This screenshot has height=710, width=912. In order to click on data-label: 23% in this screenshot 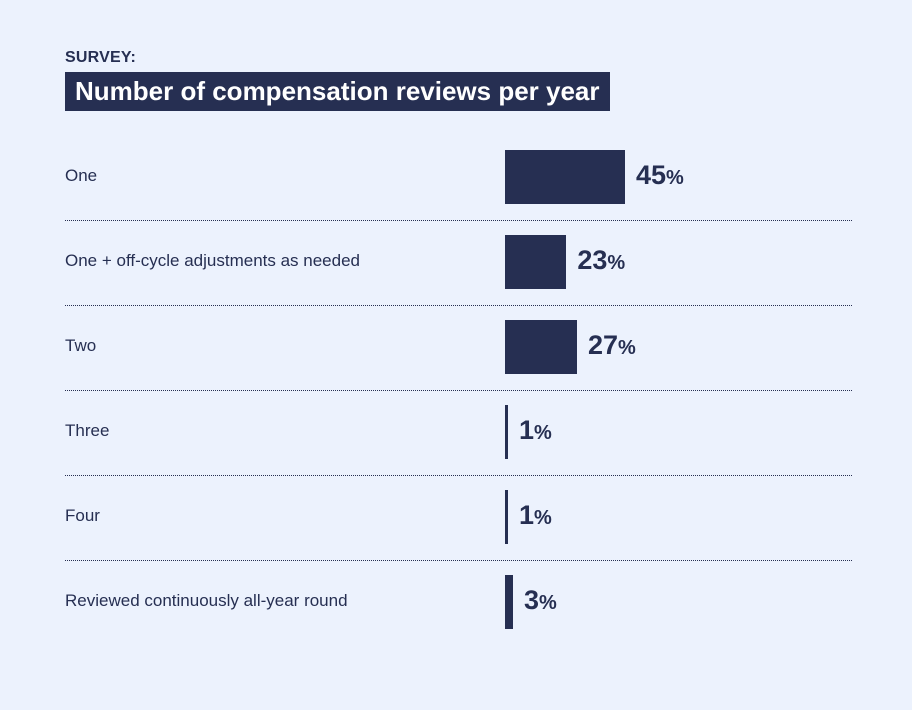, I will do `click(601, 260)`.